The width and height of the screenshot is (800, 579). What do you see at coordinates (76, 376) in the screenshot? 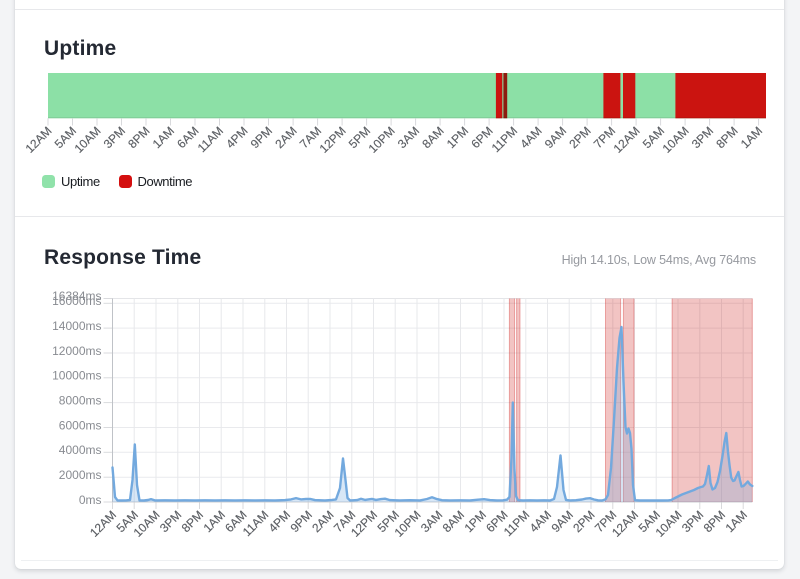
I see `svg-text: 10000ms` at bounding box center [76, 376].